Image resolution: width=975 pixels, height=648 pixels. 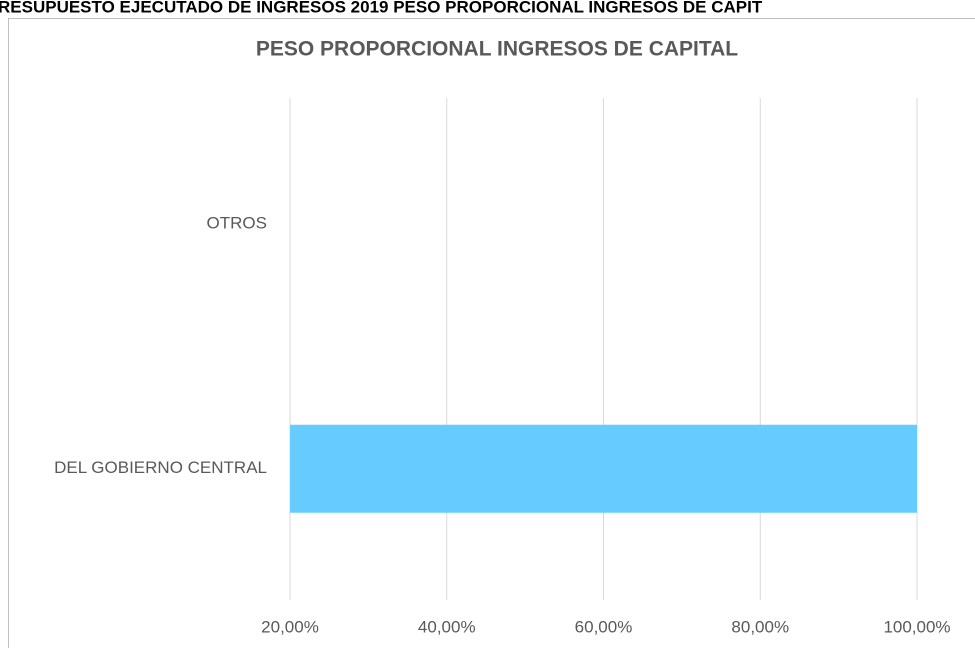 I want to click on y-tick-label: OTROS, so click(x=237, y=223).